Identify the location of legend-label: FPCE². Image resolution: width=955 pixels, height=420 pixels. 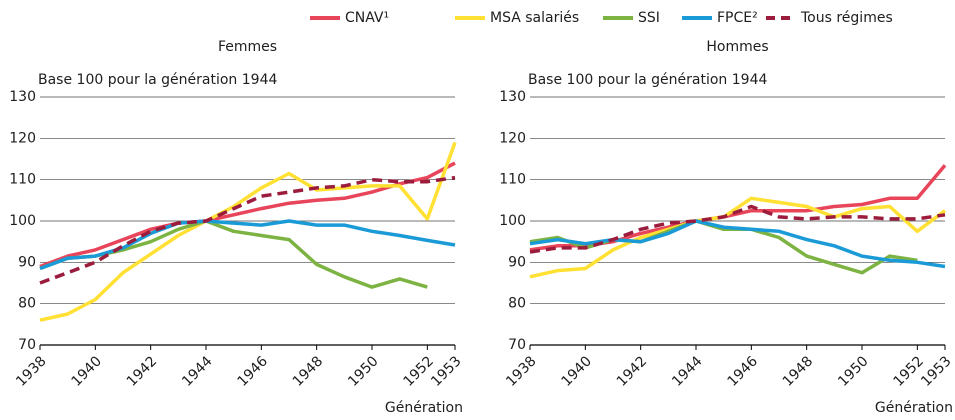
(737, 18).